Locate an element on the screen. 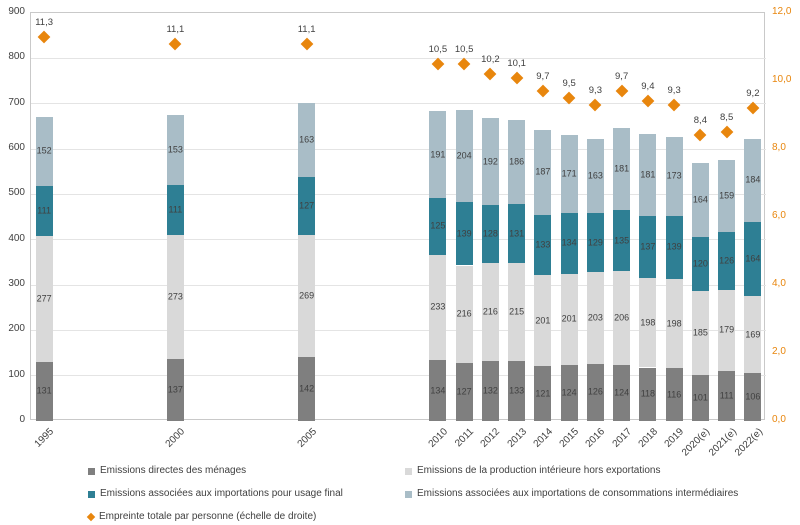 Image resolution: width=800 pixels, height=525 pixels. bar-value-label: 187 is located at coordinates (543, 171).